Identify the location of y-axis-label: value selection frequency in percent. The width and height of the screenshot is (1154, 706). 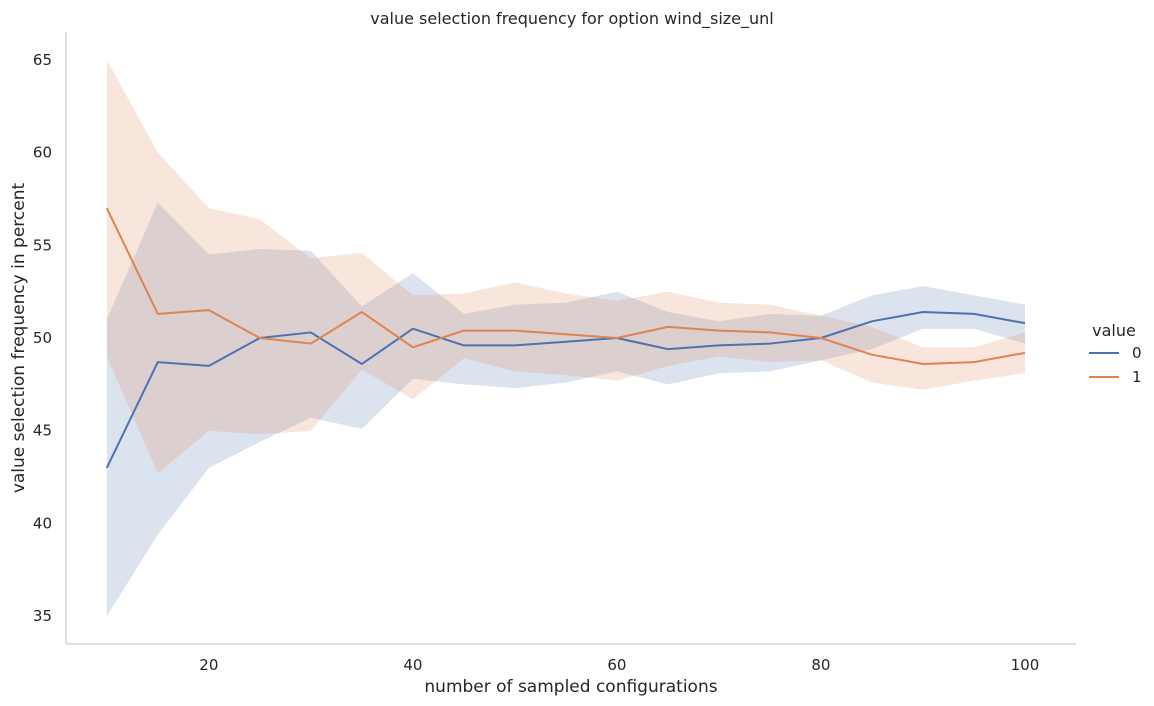
(19, 338).